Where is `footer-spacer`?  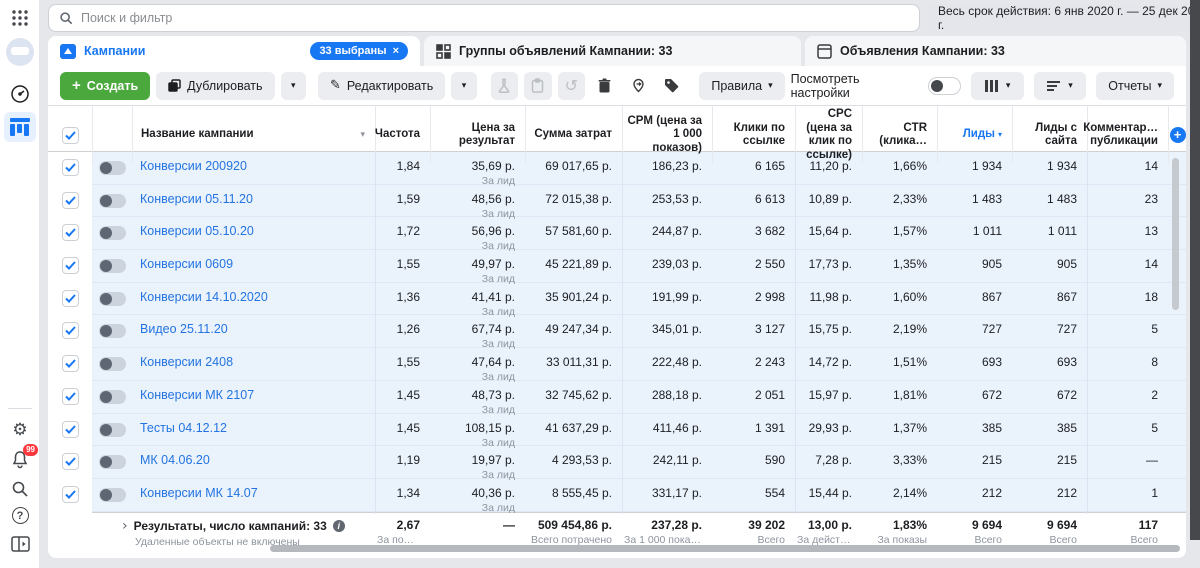 footer-spacer is located at coordinates (1177, 530).